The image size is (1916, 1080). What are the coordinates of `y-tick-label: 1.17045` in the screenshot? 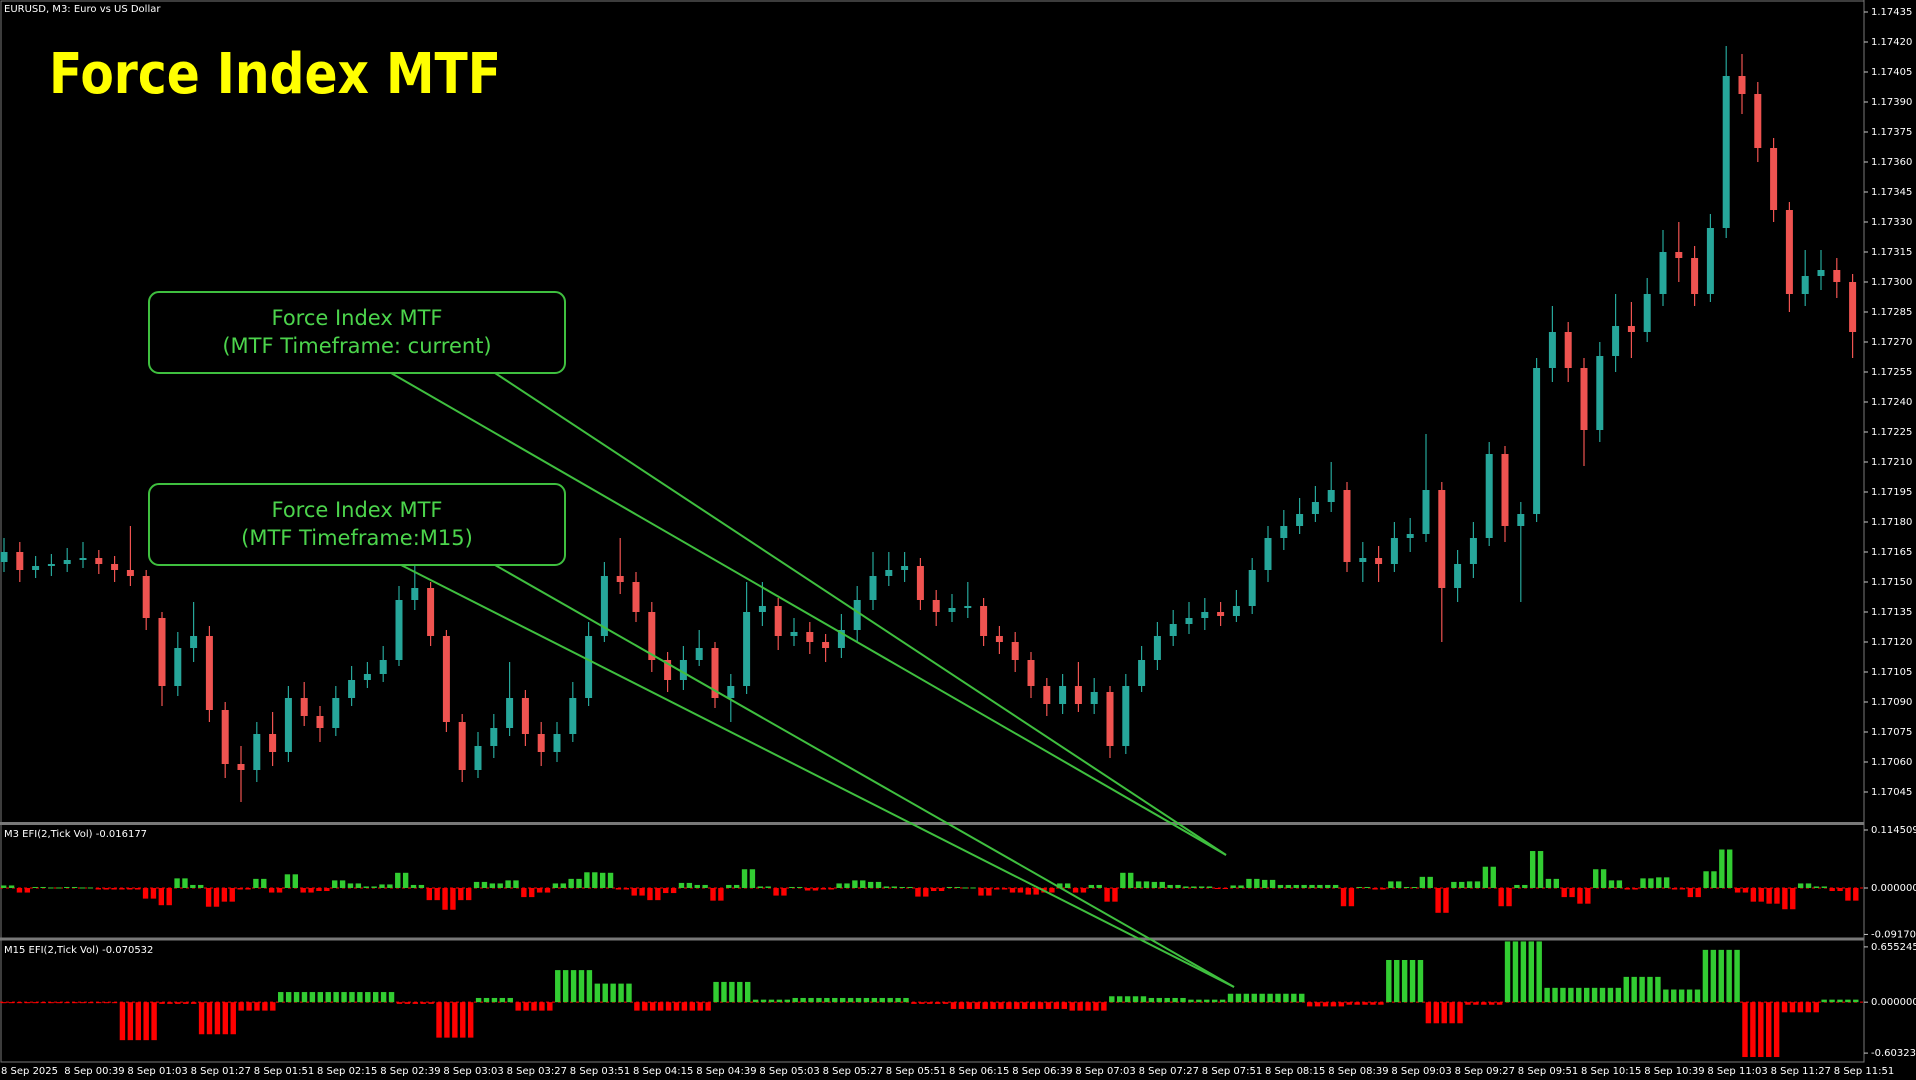 It's located at (1891, 792).